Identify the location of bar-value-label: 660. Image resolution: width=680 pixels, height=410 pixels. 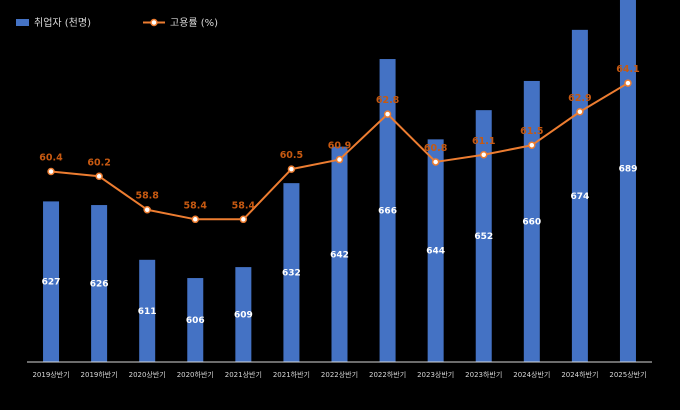
(531, 222).